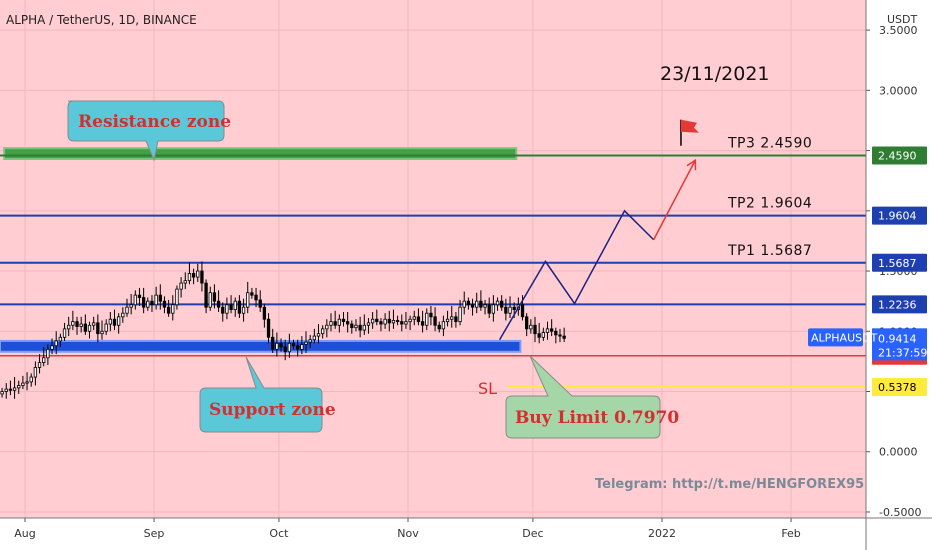  Describe the element at coordinates (769, 251) in the screenshot. I see `level-label-tp1: TP1 1.5687` at that location.